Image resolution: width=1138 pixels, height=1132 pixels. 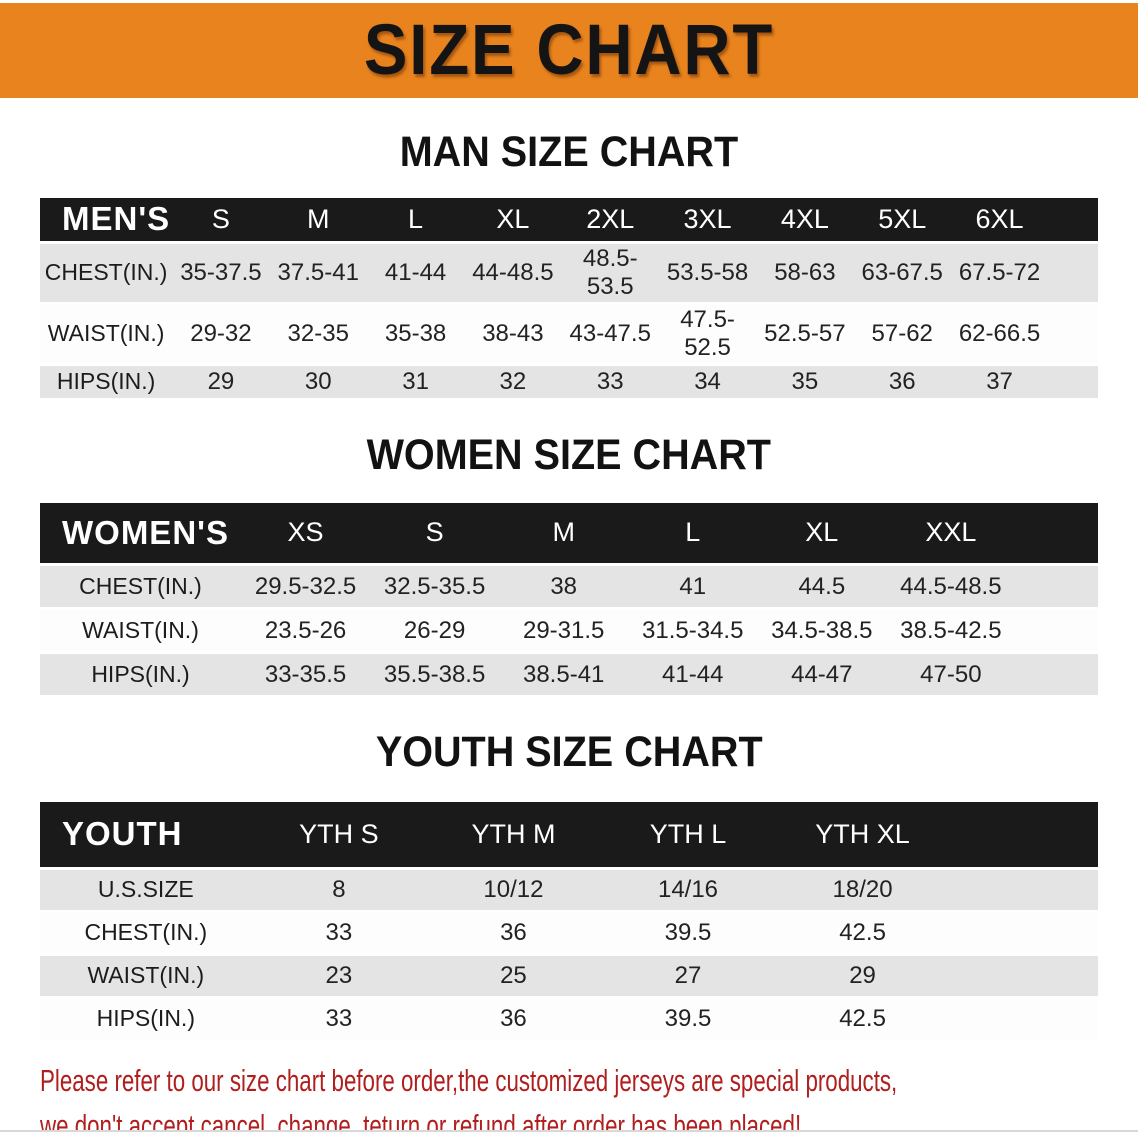 What do you see at coordinates (951, 674) in the screenshot?
I see `size-value: 47-50` at bounding box center [951, 674].